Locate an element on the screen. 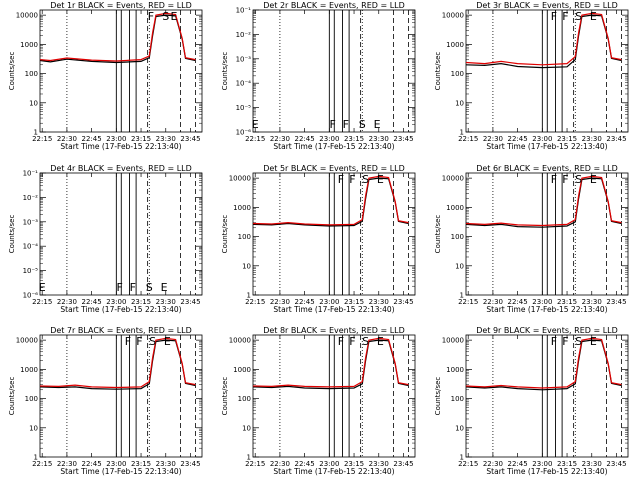 Image resolution: width=640 pixels, height=480 pixels. y-tick-label: 10⁻² is located at coordinates (244, 35).